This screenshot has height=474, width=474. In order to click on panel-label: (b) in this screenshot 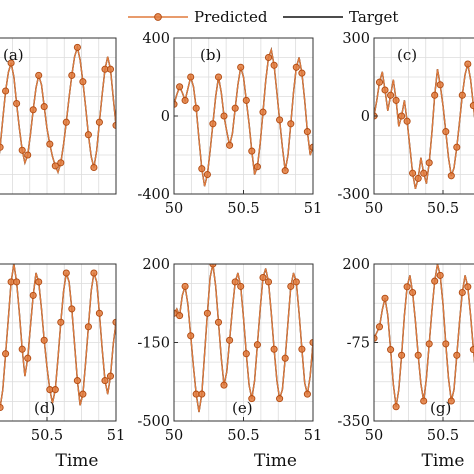, I will do `click(210, 55)`.